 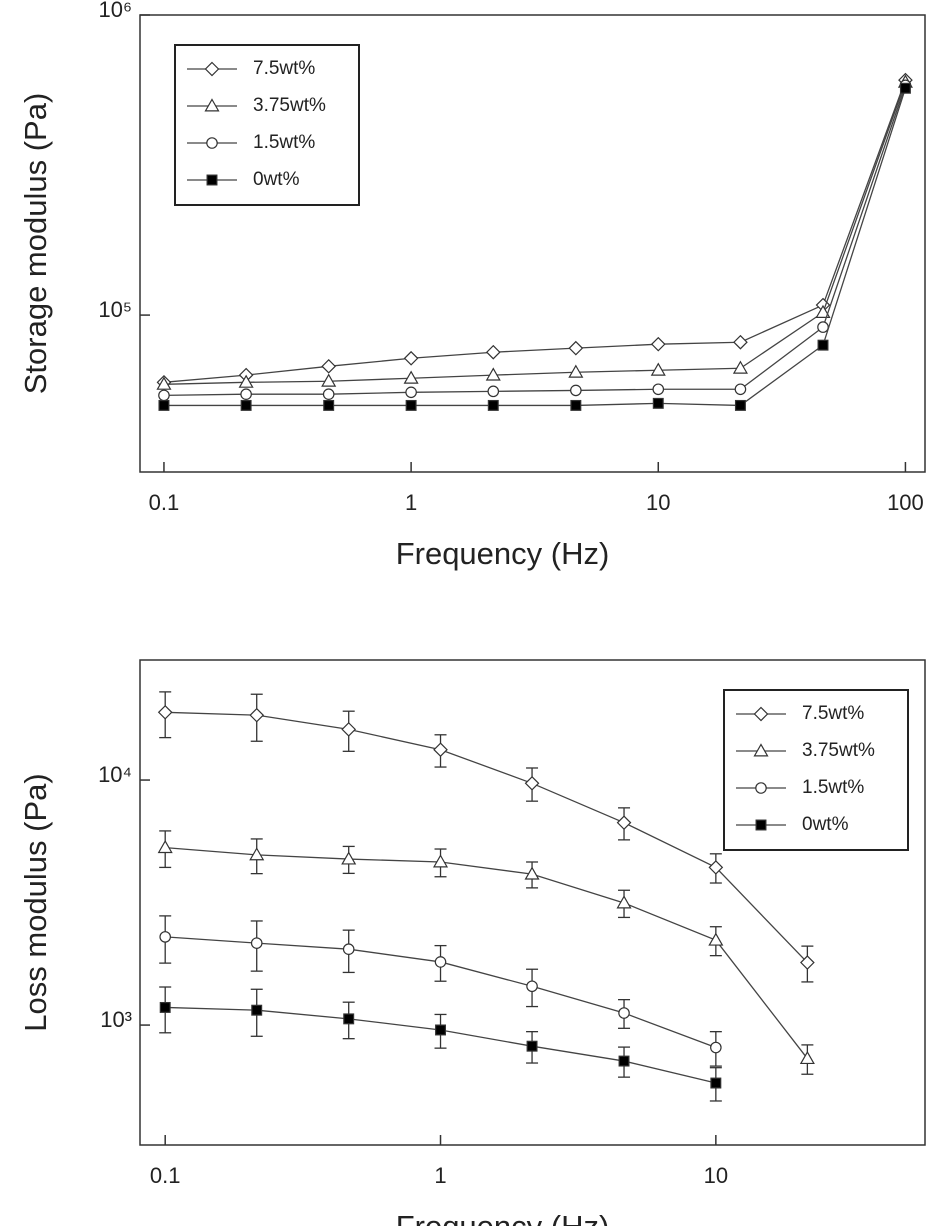 I want to click on y-tick-label: 10⁴, so click(x=115, y=774).